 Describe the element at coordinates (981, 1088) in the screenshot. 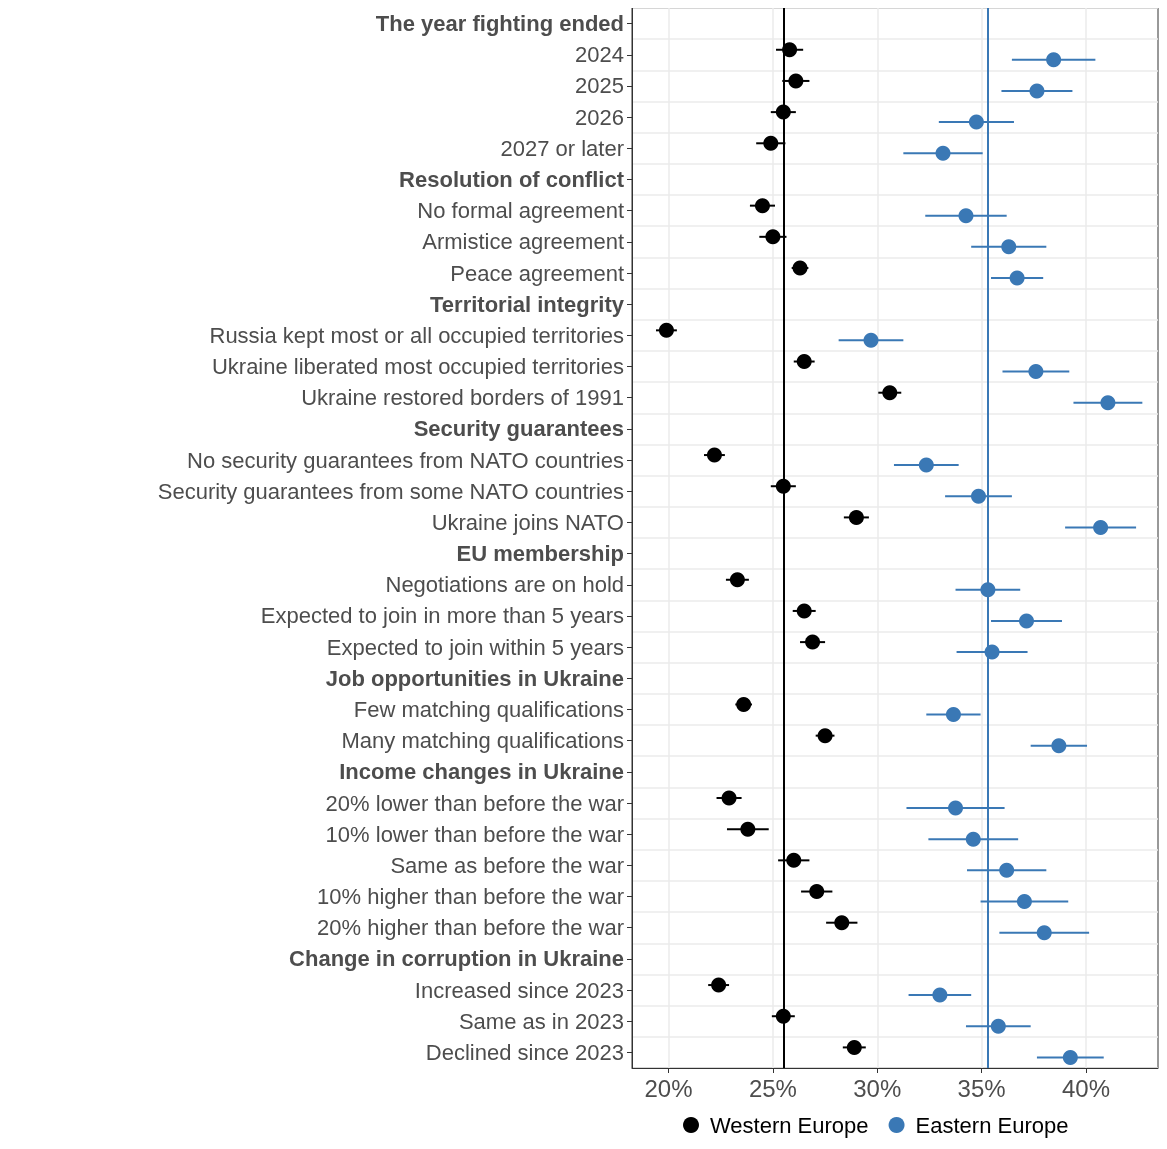

I see `x-tick-label: 35%` at that location.